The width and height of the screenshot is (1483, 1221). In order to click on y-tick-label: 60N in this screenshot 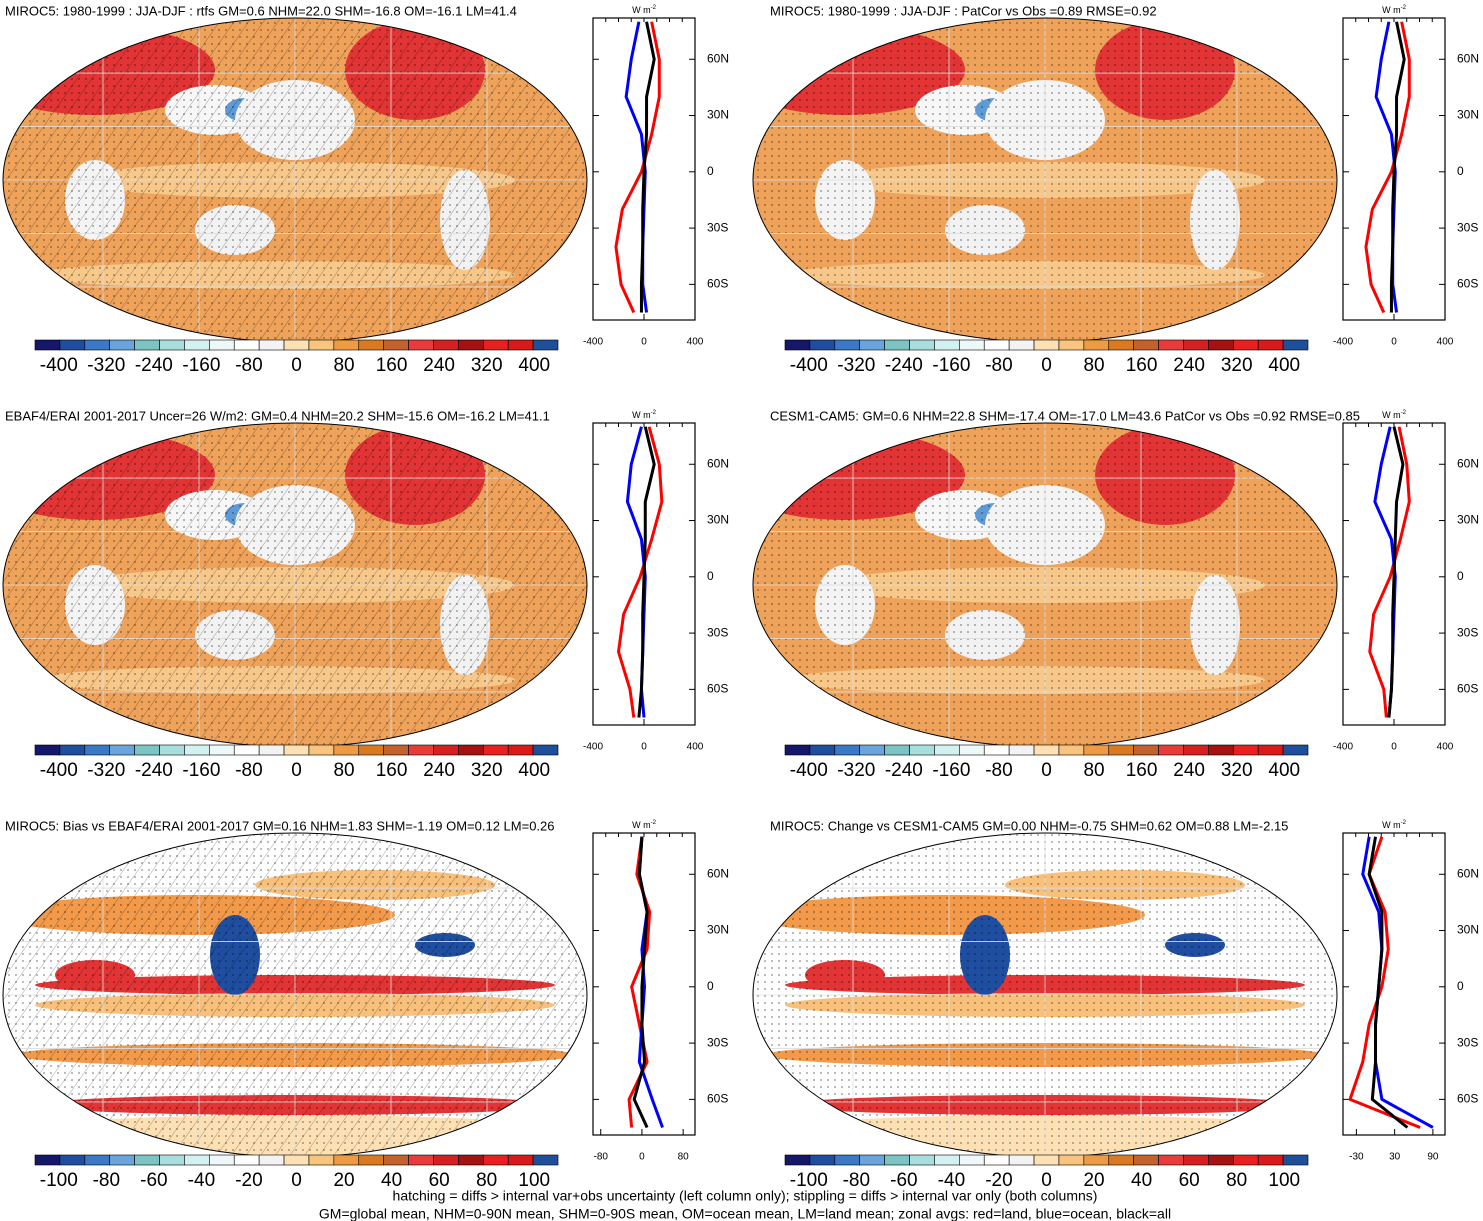, I will do `click(1468, 463)`.